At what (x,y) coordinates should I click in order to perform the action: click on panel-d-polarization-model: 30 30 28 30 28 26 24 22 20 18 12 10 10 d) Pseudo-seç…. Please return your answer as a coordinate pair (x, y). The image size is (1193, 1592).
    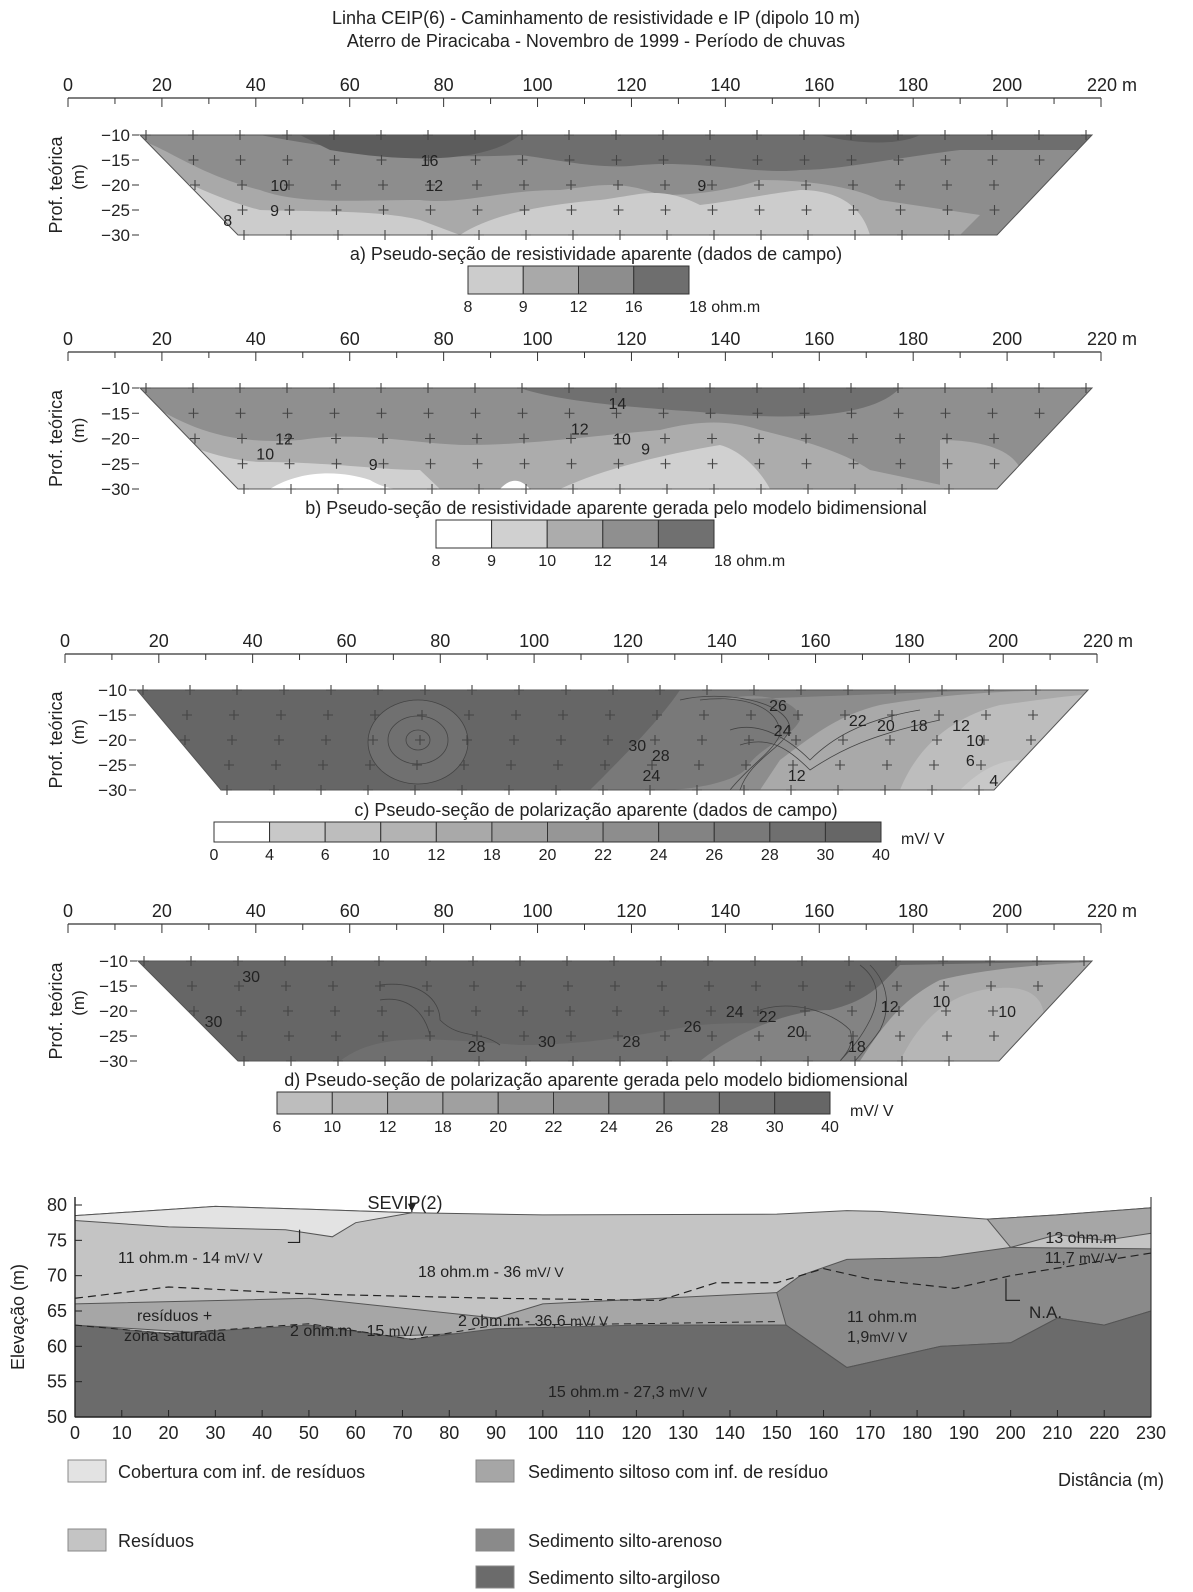
    Looking at the image, I should click on (591, 1018).